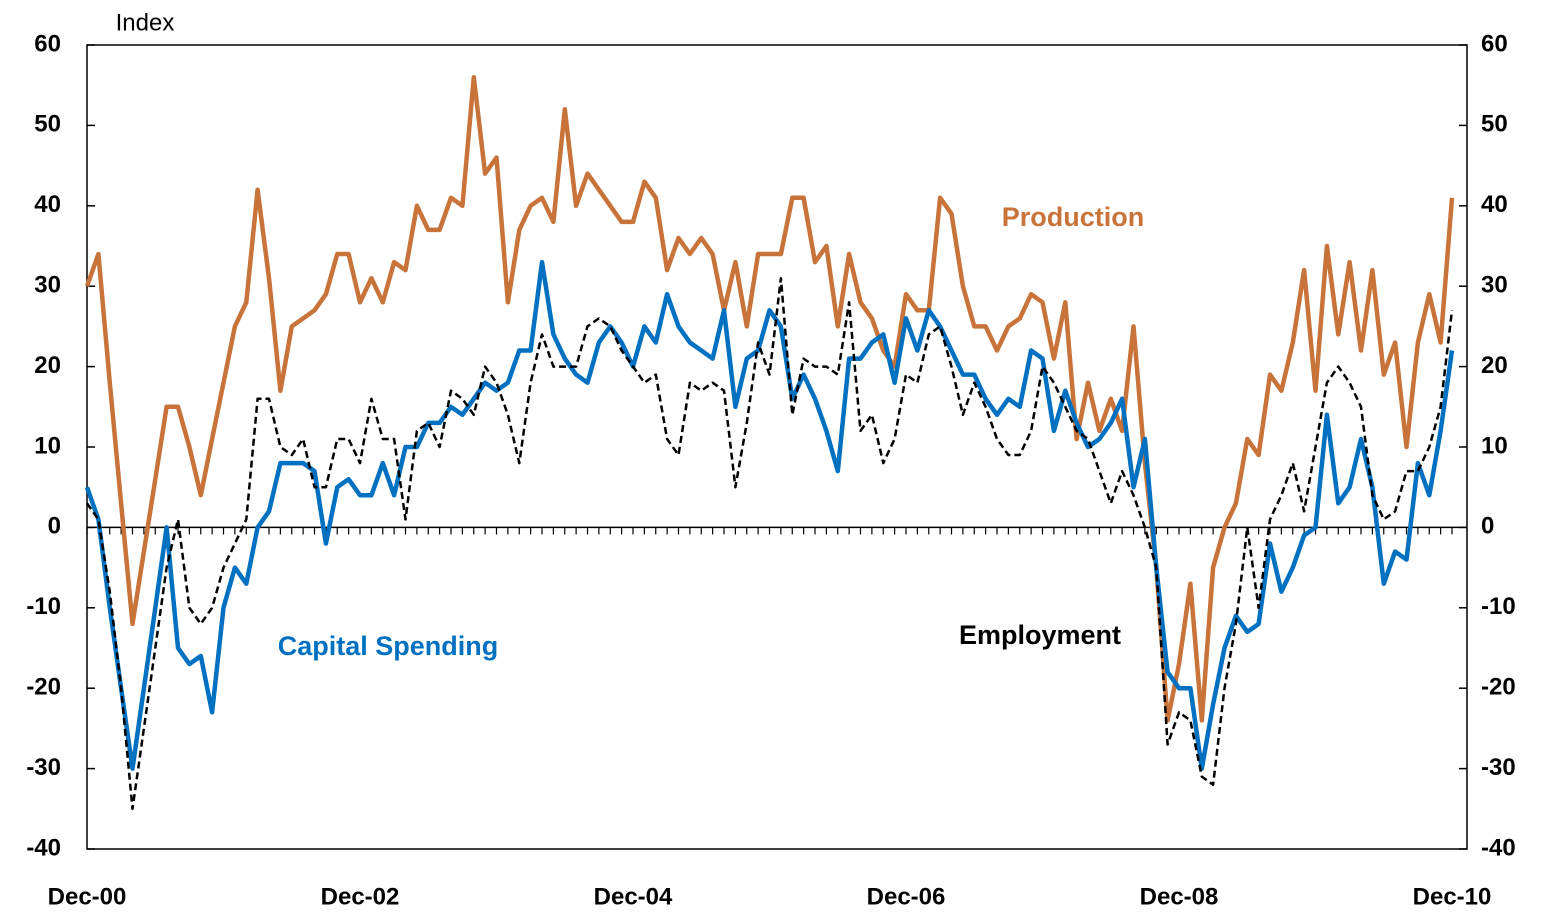 Image resolution: width=1544 pixels, height=912 pixels. I want to click on y-tick-label: 20, so click(47, 365).